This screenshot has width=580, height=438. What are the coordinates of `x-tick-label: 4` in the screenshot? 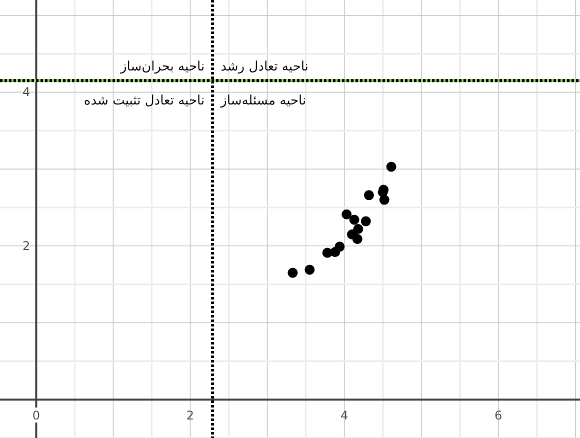 It's located at (344, 415).